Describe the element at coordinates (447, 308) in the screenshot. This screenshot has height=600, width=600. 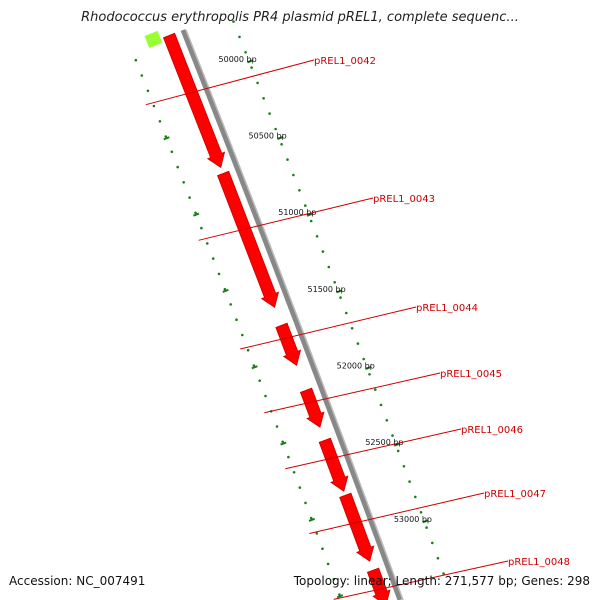
I see `gene-label: pREL1_0044` at that location.